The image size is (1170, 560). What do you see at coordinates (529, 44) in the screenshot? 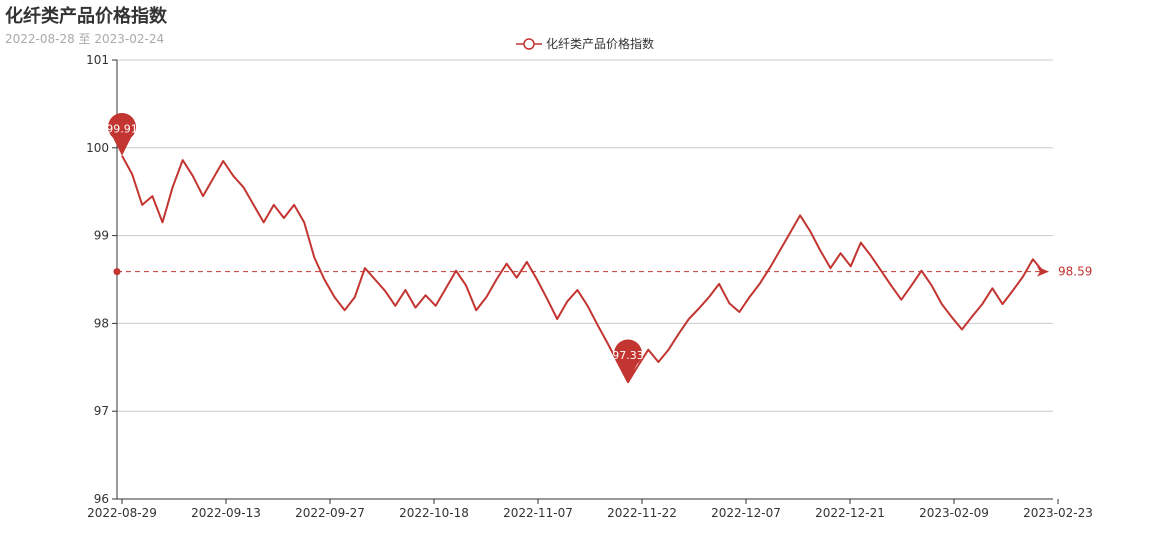
I see `legend-circle-icon` at bounding box center [529, 44].